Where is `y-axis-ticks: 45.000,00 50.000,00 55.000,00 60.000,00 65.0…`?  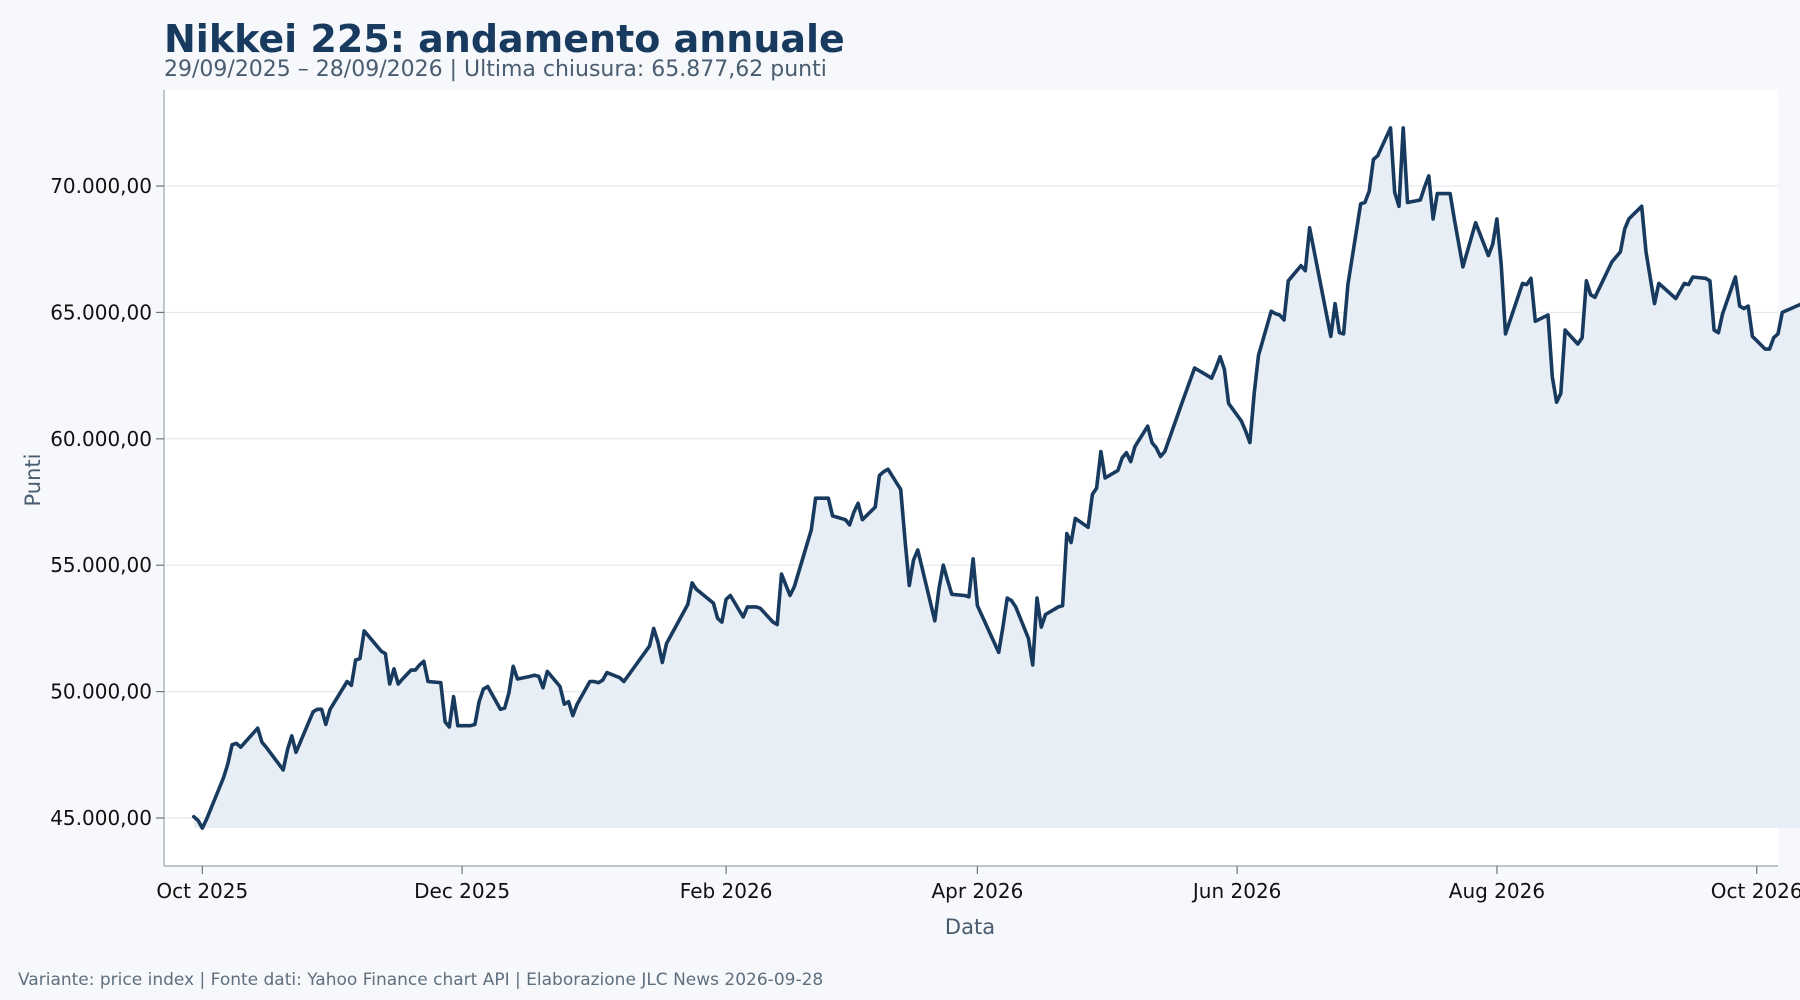
y-axis-ticks: 45.000,00 50.000,00 55.000,00 60.000,00 65.0… is located at coordinates (107, 502).